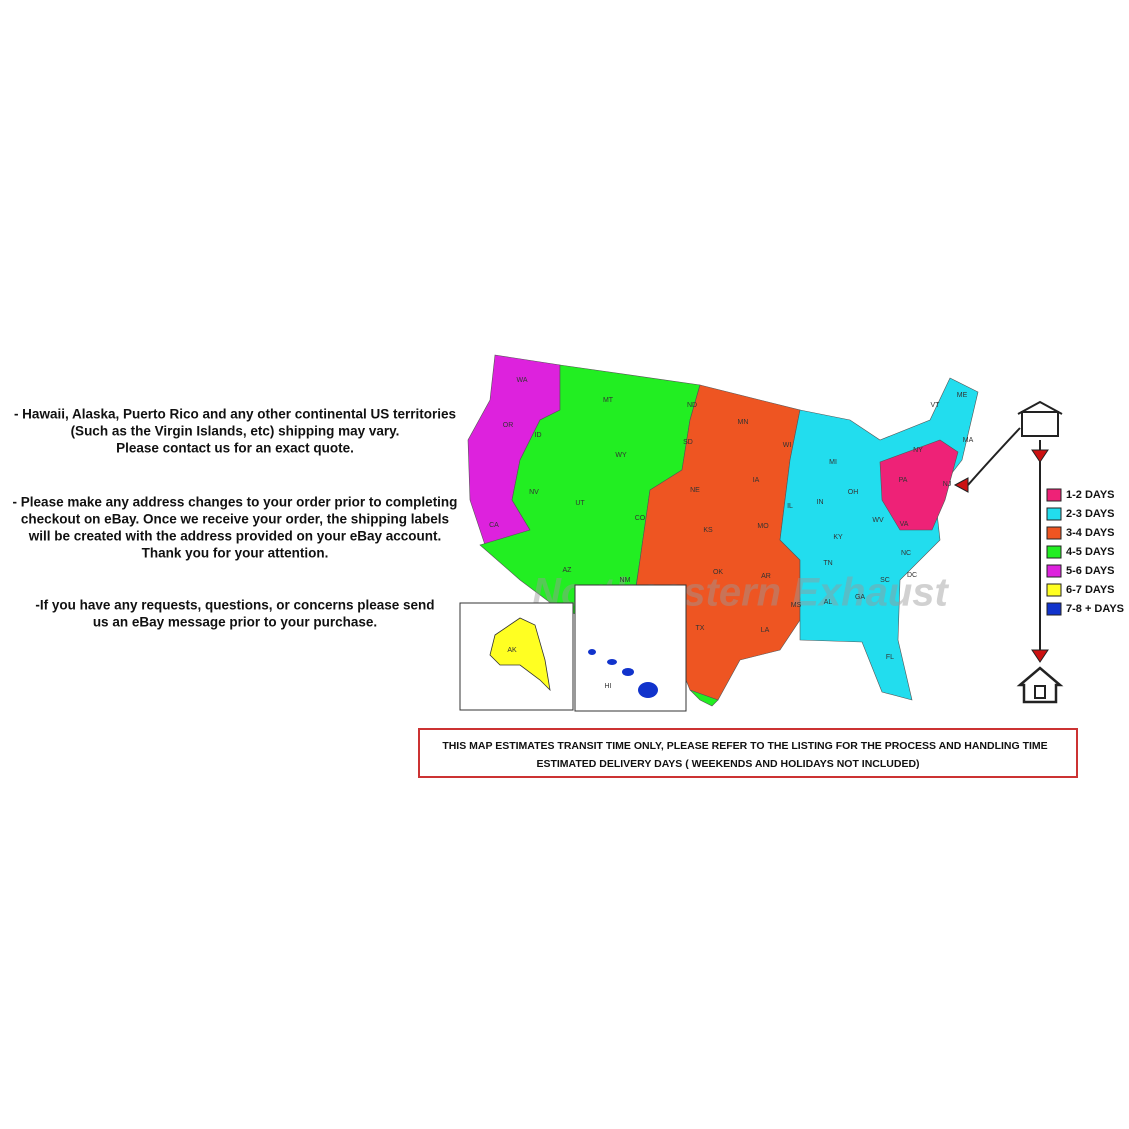 This screenshot has height=1129, width=1129. I want to click on house-door, so click(1040, 692).